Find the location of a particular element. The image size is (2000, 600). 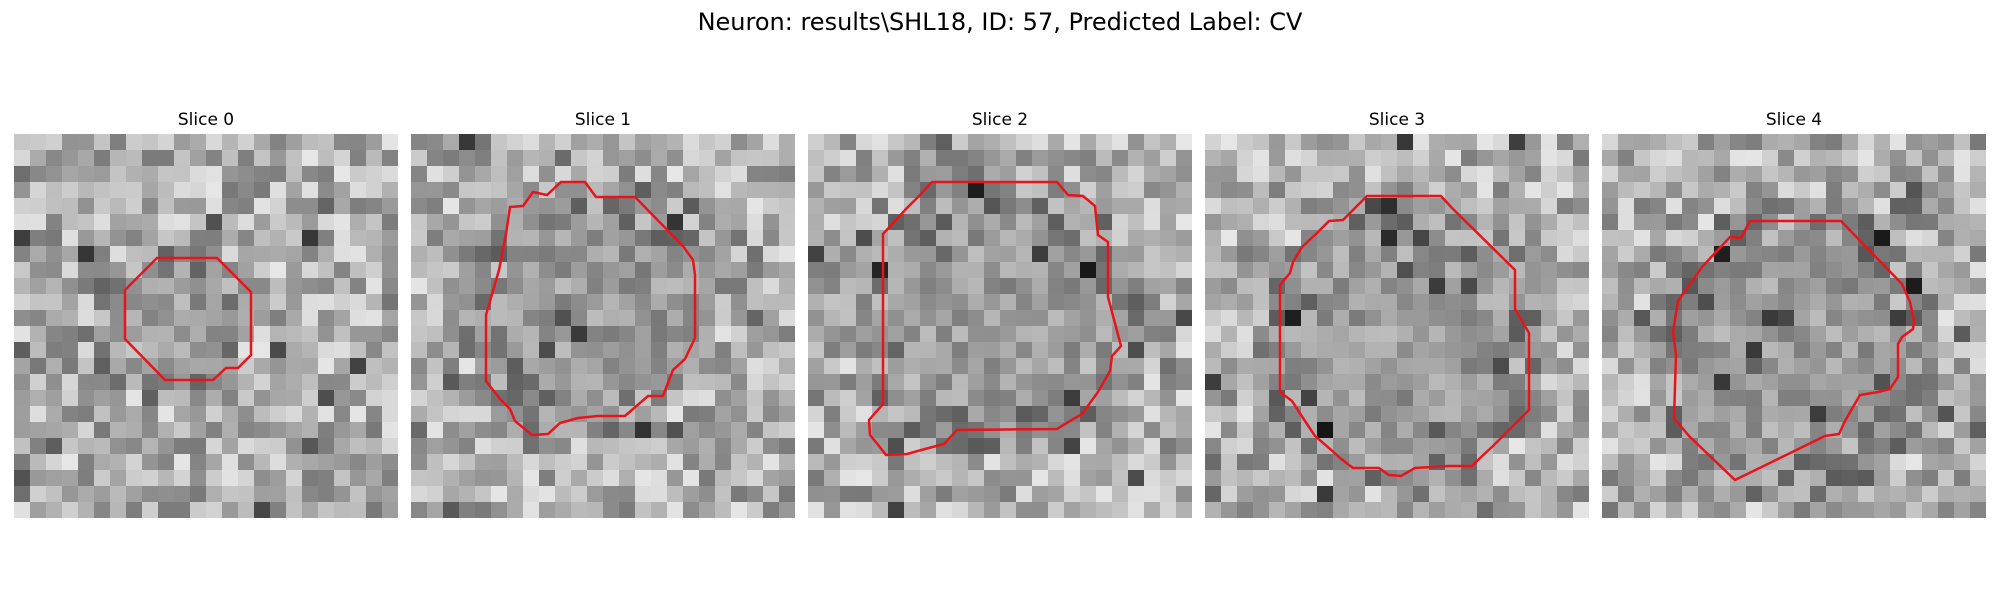

slice-1-grayscale-pixels is located at coordinates (603, 326).